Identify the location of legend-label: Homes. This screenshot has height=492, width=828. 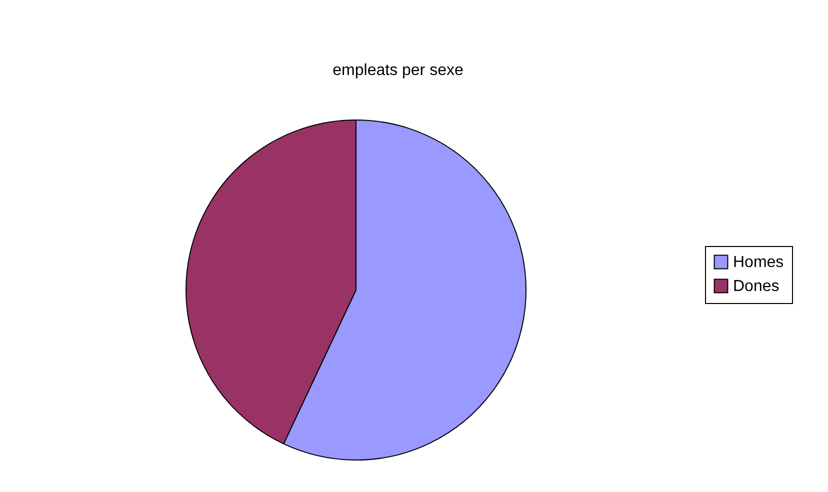
(758, 262).